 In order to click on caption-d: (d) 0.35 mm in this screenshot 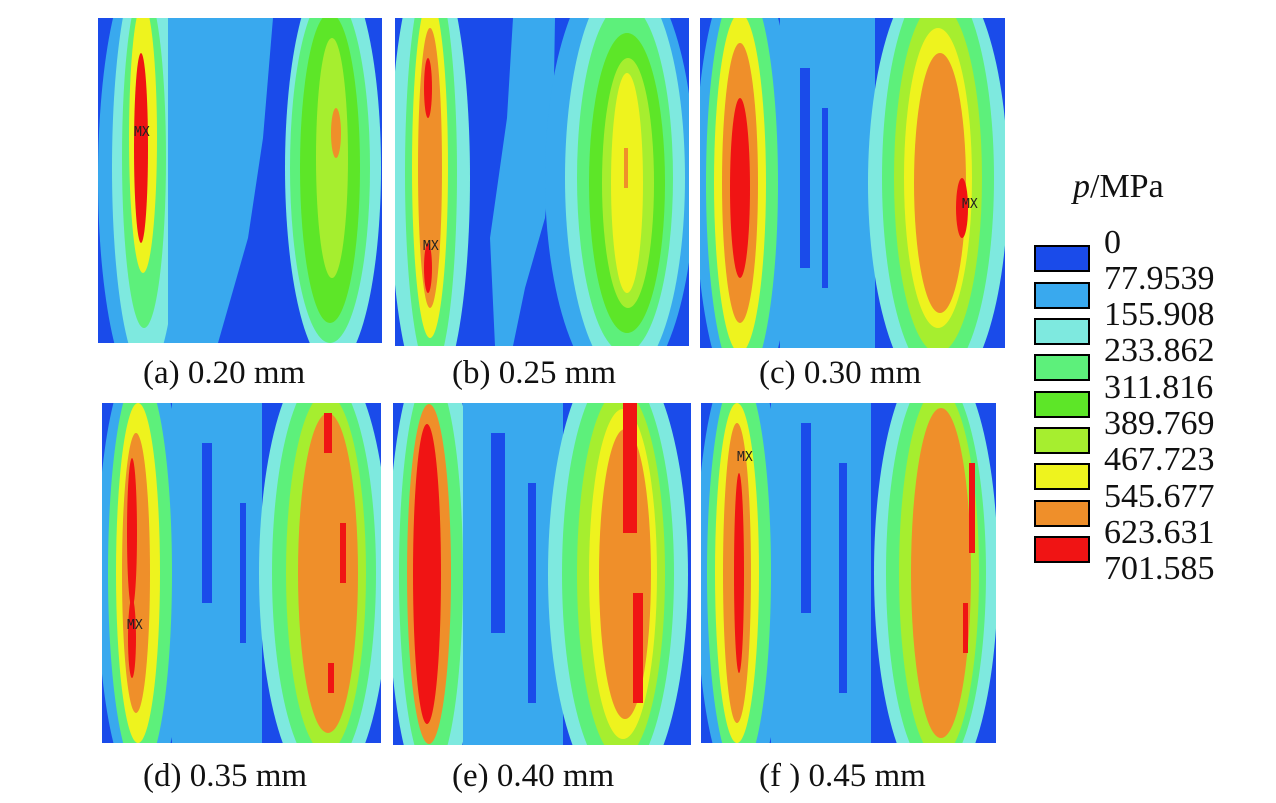, I will do `click(225, 776)`.